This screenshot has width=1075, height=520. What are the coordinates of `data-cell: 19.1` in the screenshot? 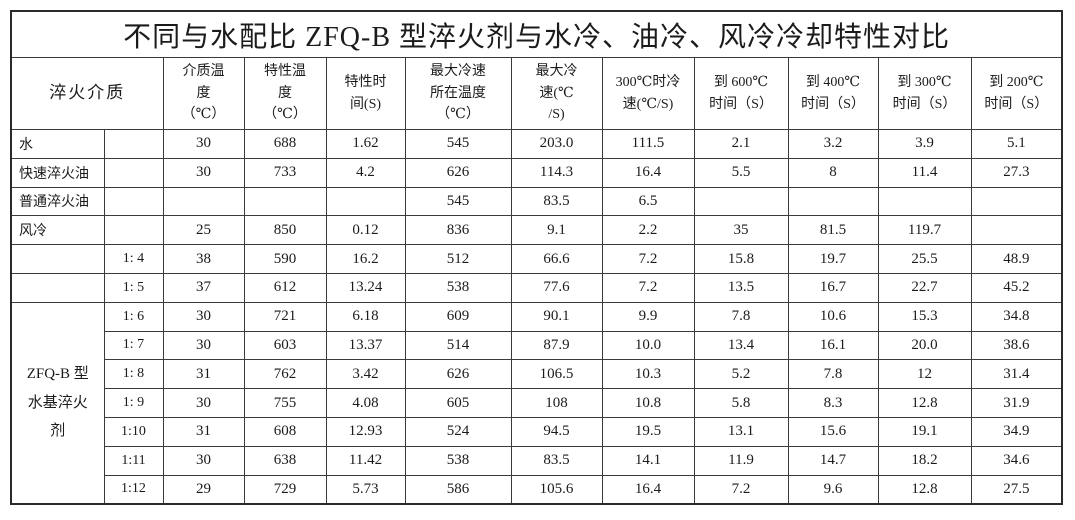 It's located at (924, 431).